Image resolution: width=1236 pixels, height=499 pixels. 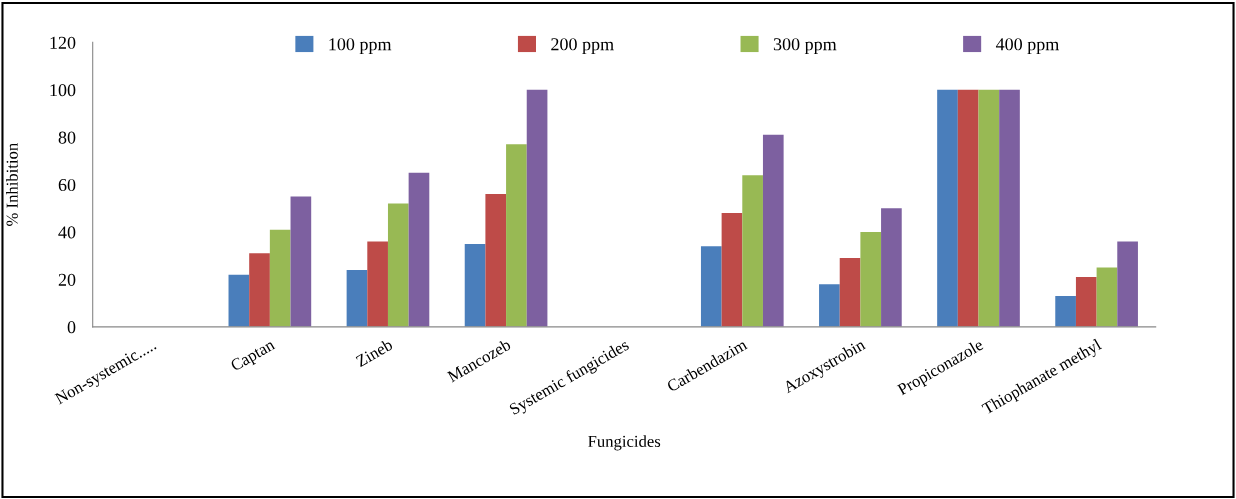 I want to click on legend-label: 200 ppm, so click(x=582, y=46).